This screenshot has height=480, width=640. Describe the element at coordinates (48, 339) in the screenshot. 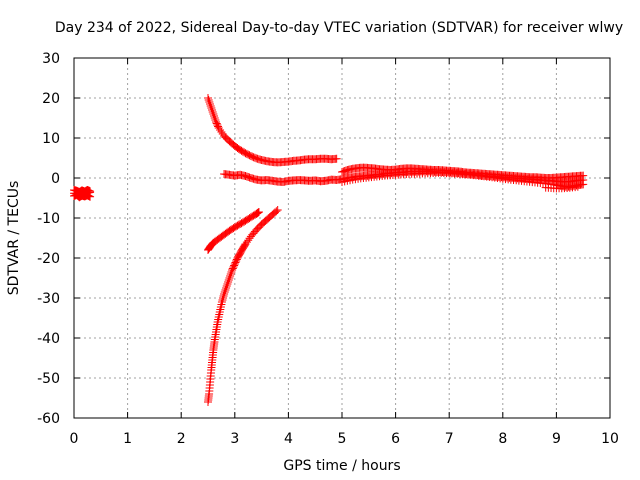

I see `y-tick-label: -40` at that location.